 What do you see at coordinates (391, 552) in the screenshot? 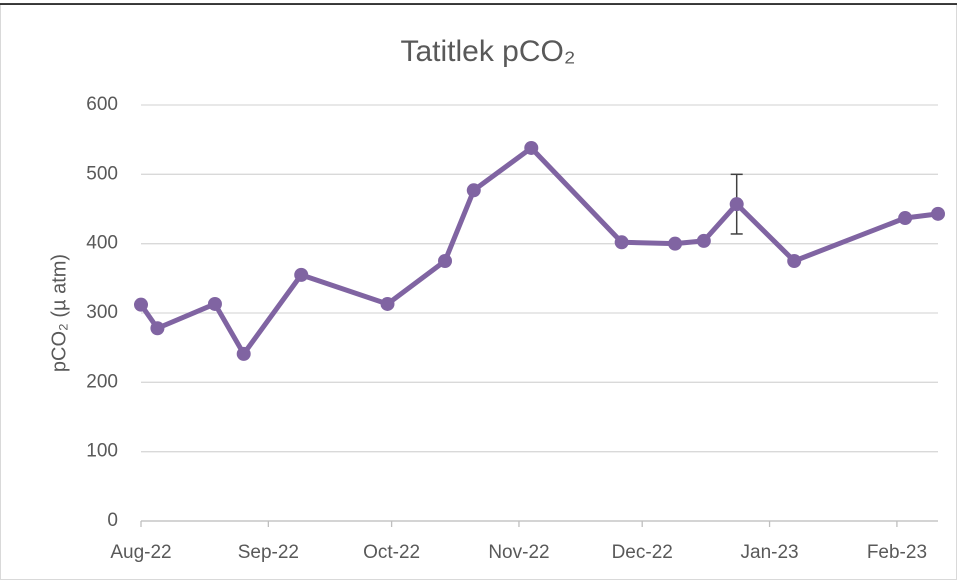
I see `x-tick-label: Oct-22` at bounding box center [391, 552].